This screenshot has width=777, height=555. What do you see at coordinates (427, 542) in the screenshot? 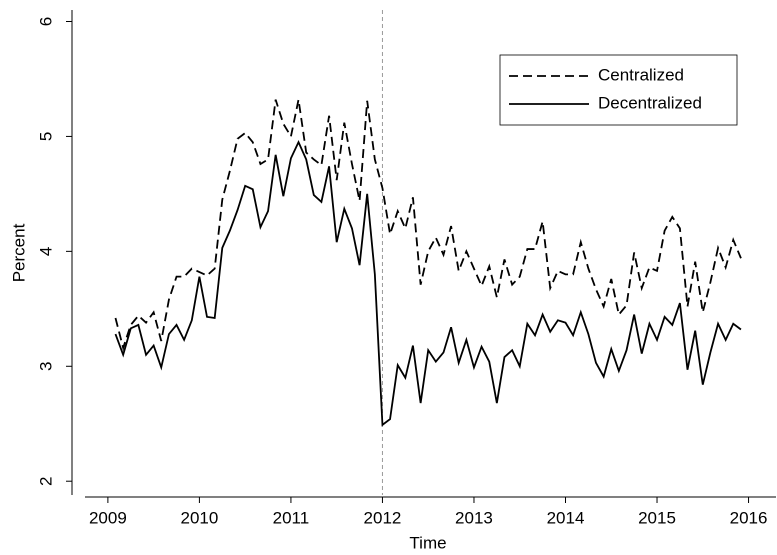
I see `x-axis-title: Time` at bounding box center [427, 542].